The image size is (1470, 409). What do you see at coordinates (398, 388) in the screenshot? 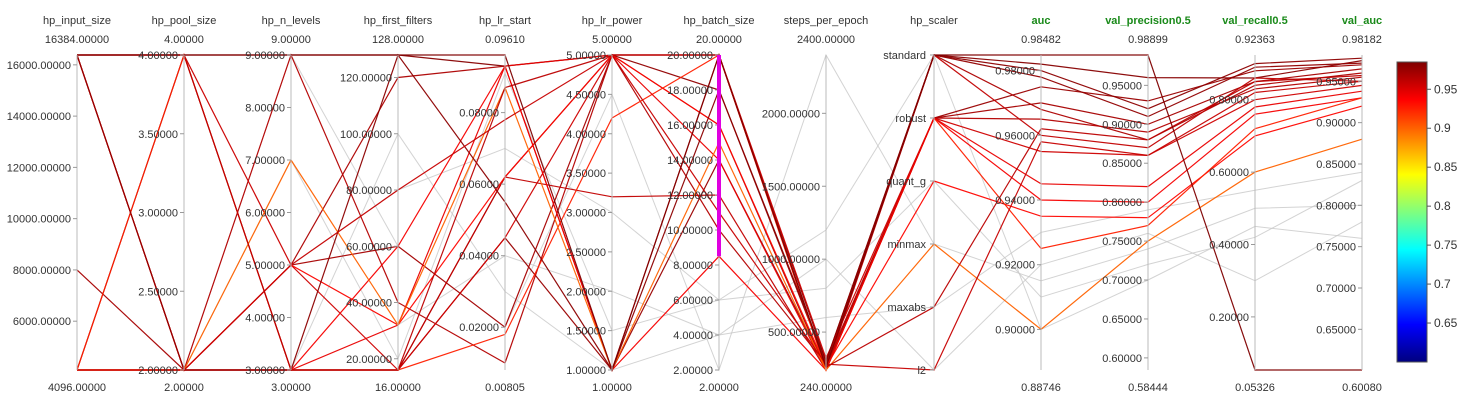
I see `axis-min-label: 16.00000` at bounding box center [398, 388].